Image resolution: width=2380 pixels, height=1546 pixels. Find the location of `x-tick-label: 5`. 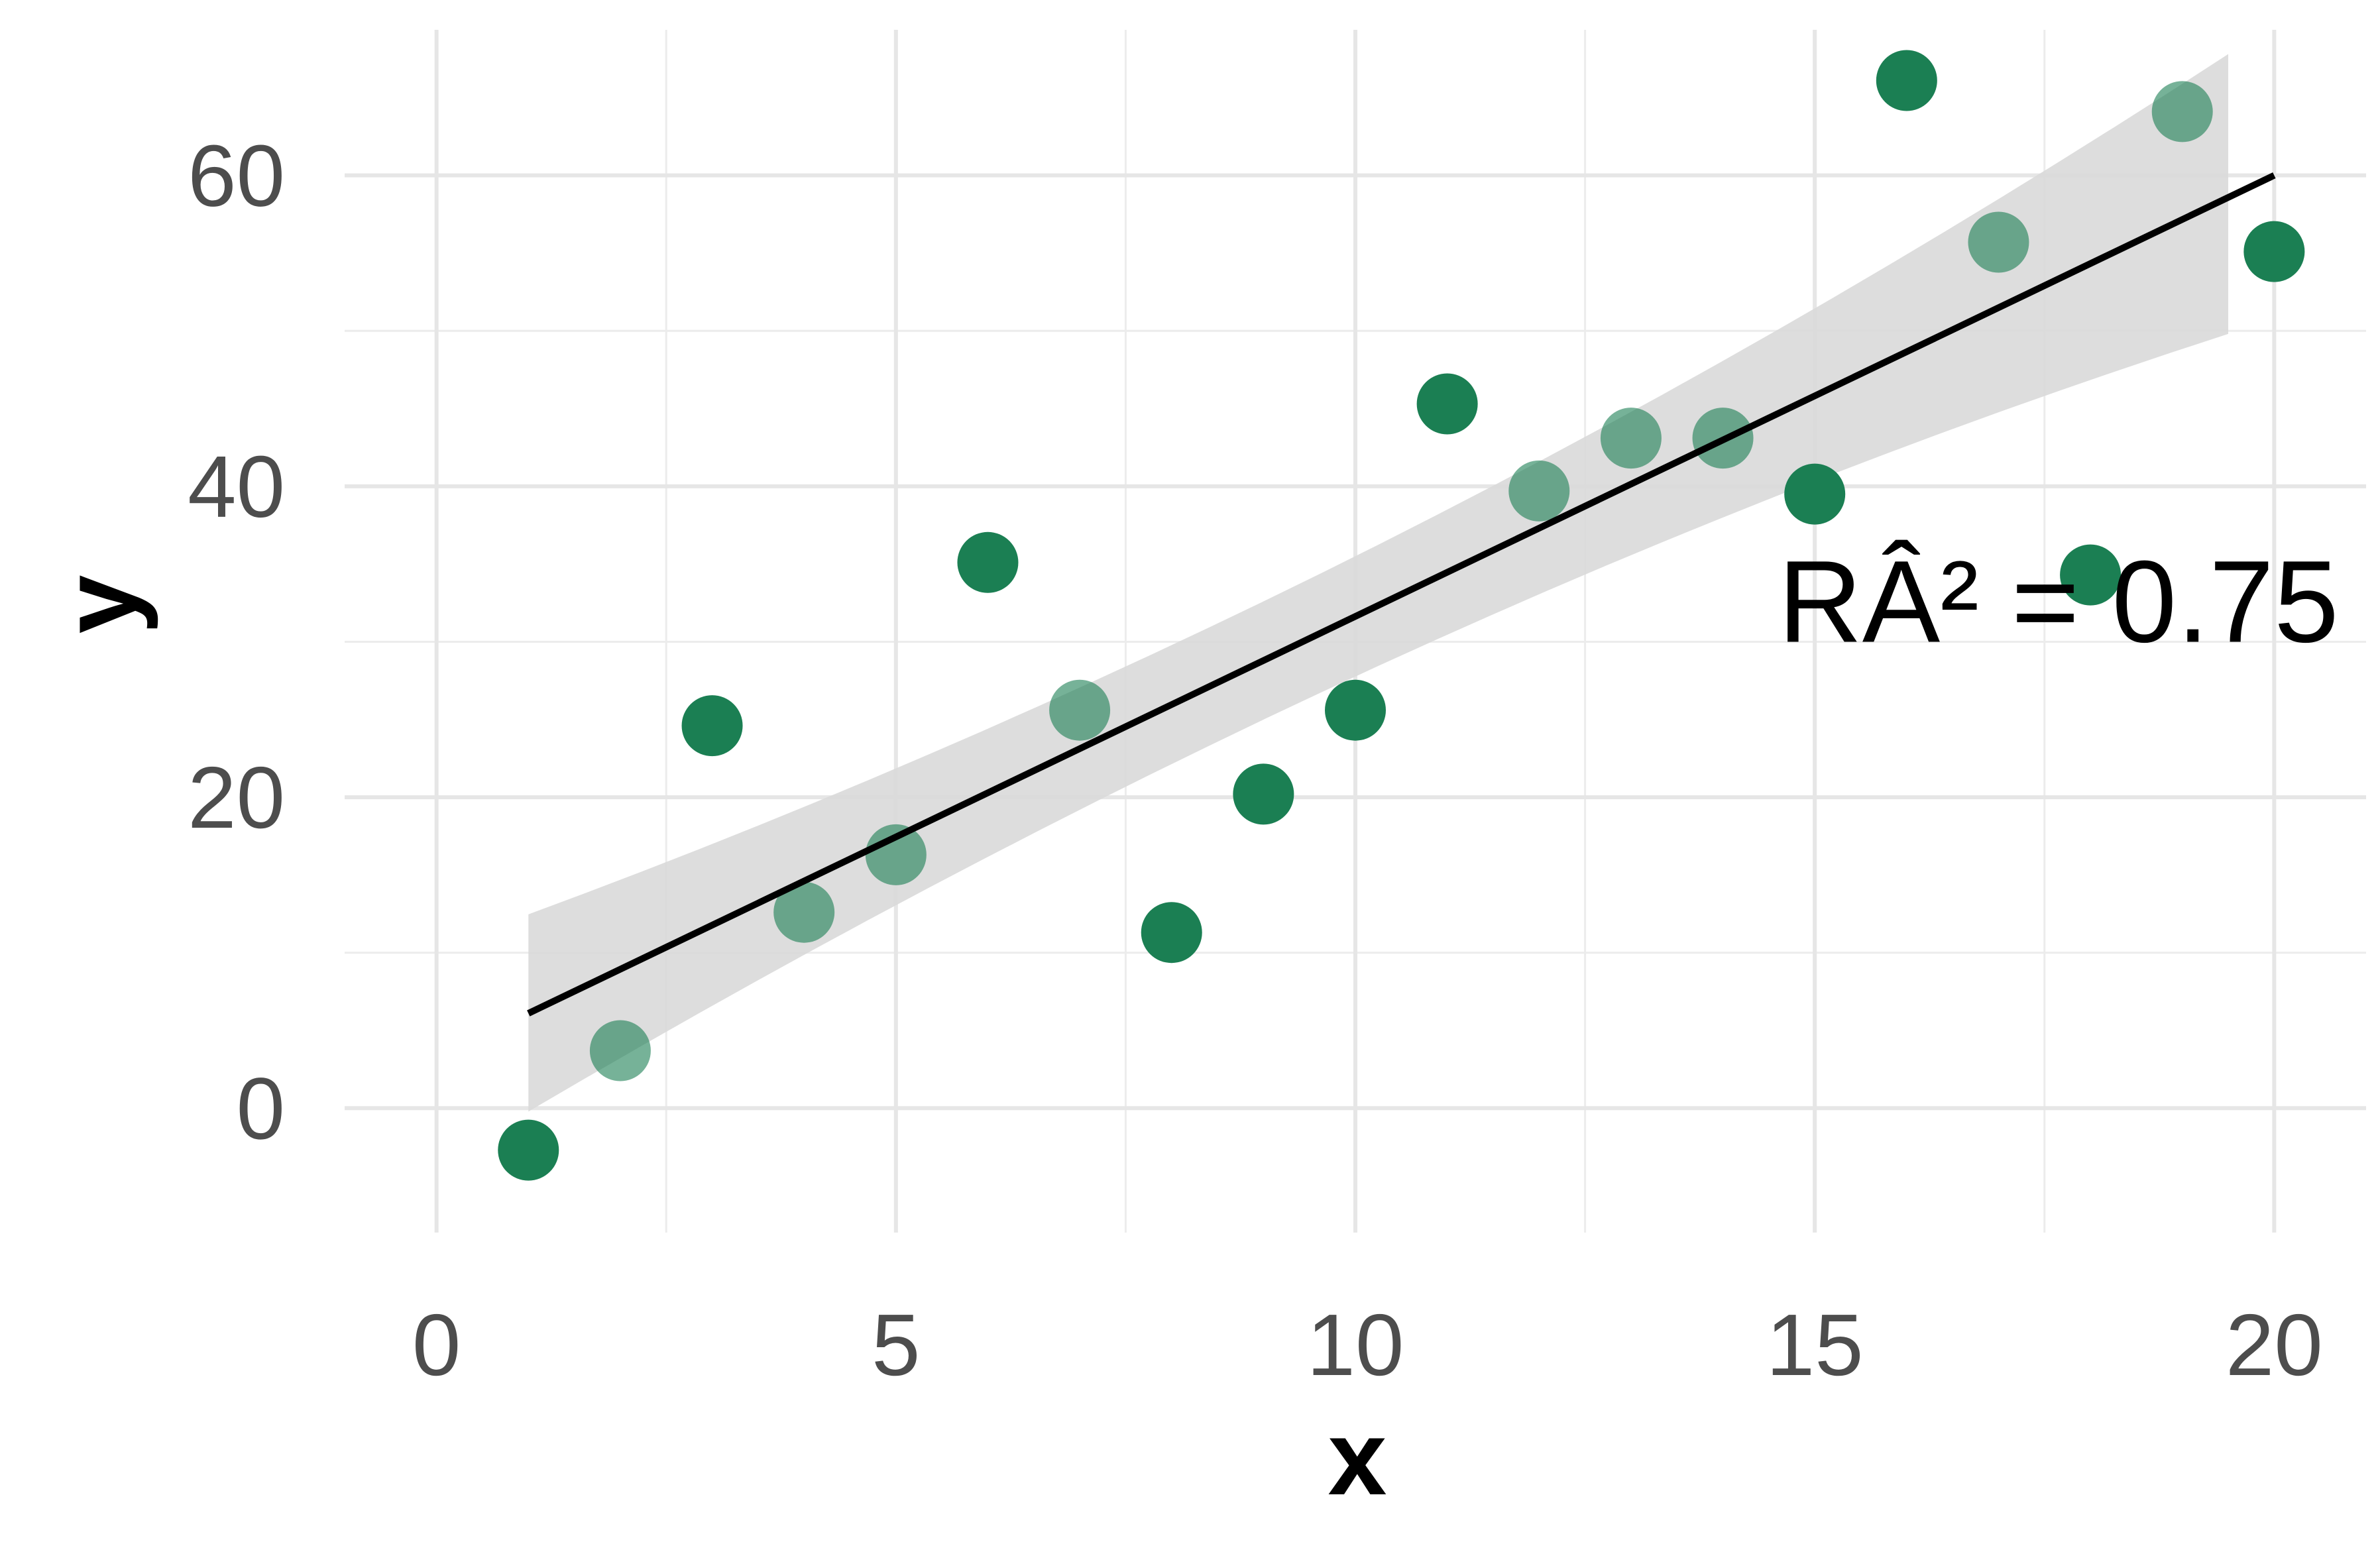

x-tick-label: 5 is located at coordinates (896, 1345).